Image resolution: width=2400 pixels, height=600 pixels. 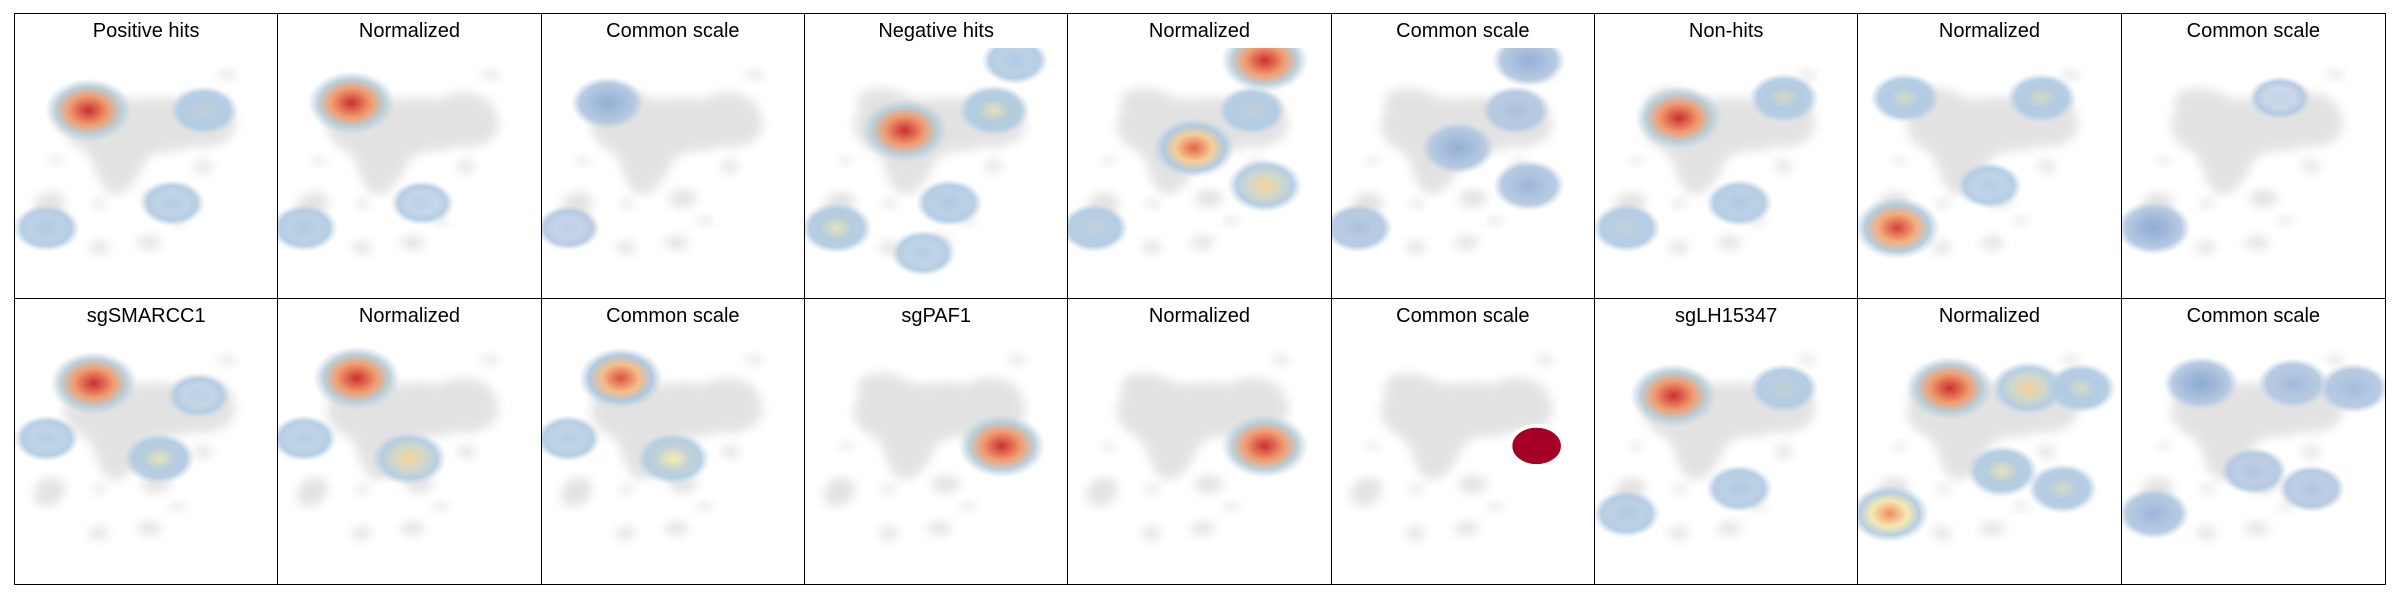 What do you see at coordinates (146, 316) in the screenshot?
I see `panel-title: sgSMARCC1` at bounding box center [146, 316].